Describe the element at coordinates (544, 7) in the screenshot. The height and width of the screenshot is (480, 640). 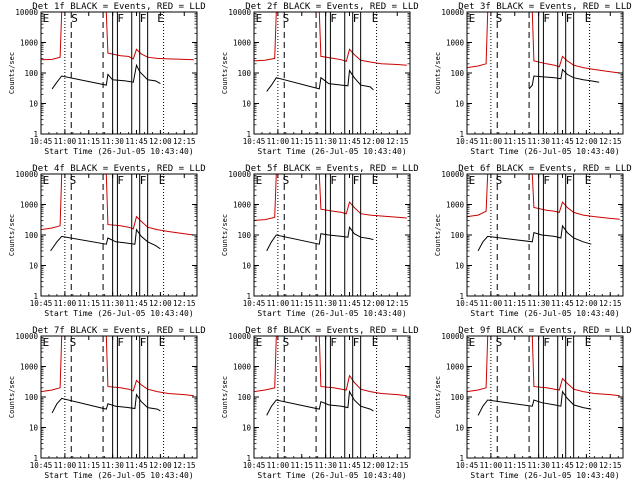
I see `panel-title: Det 3f BLACK = Events, RED = LLD` at that location.